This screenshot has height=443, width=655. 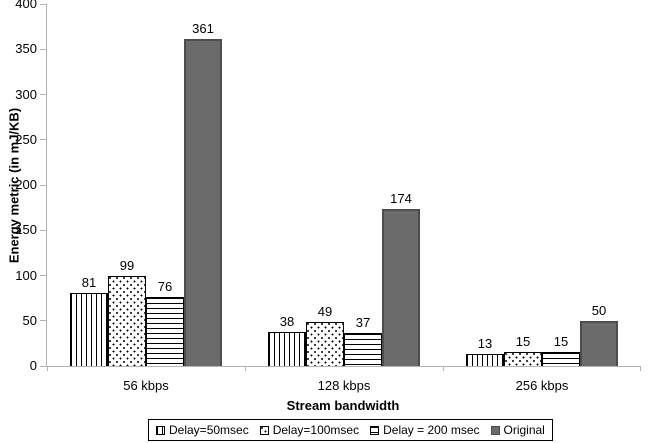 I want to click on bar-value-label: 174, so click(x=401, y=198).